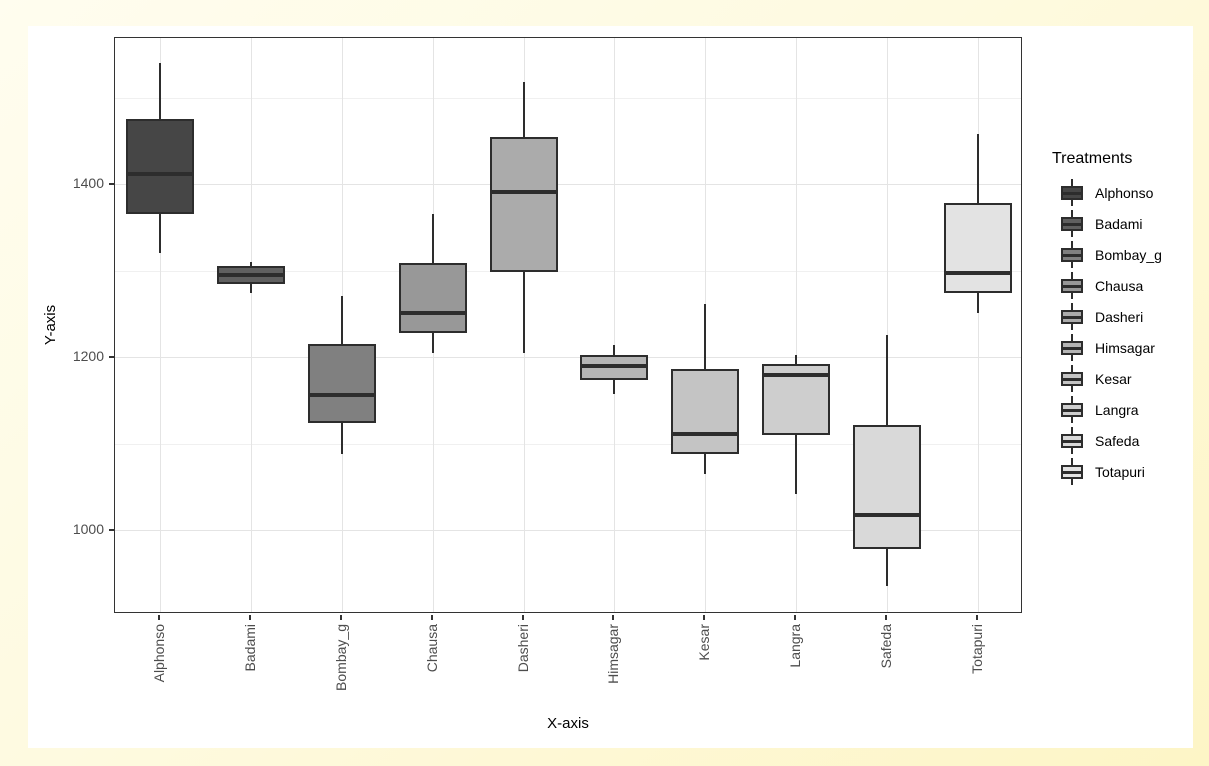 The height and width of the screenshot is (766, 1209). I want to click on x-tick-label: Dasheri, so click(522, 648).